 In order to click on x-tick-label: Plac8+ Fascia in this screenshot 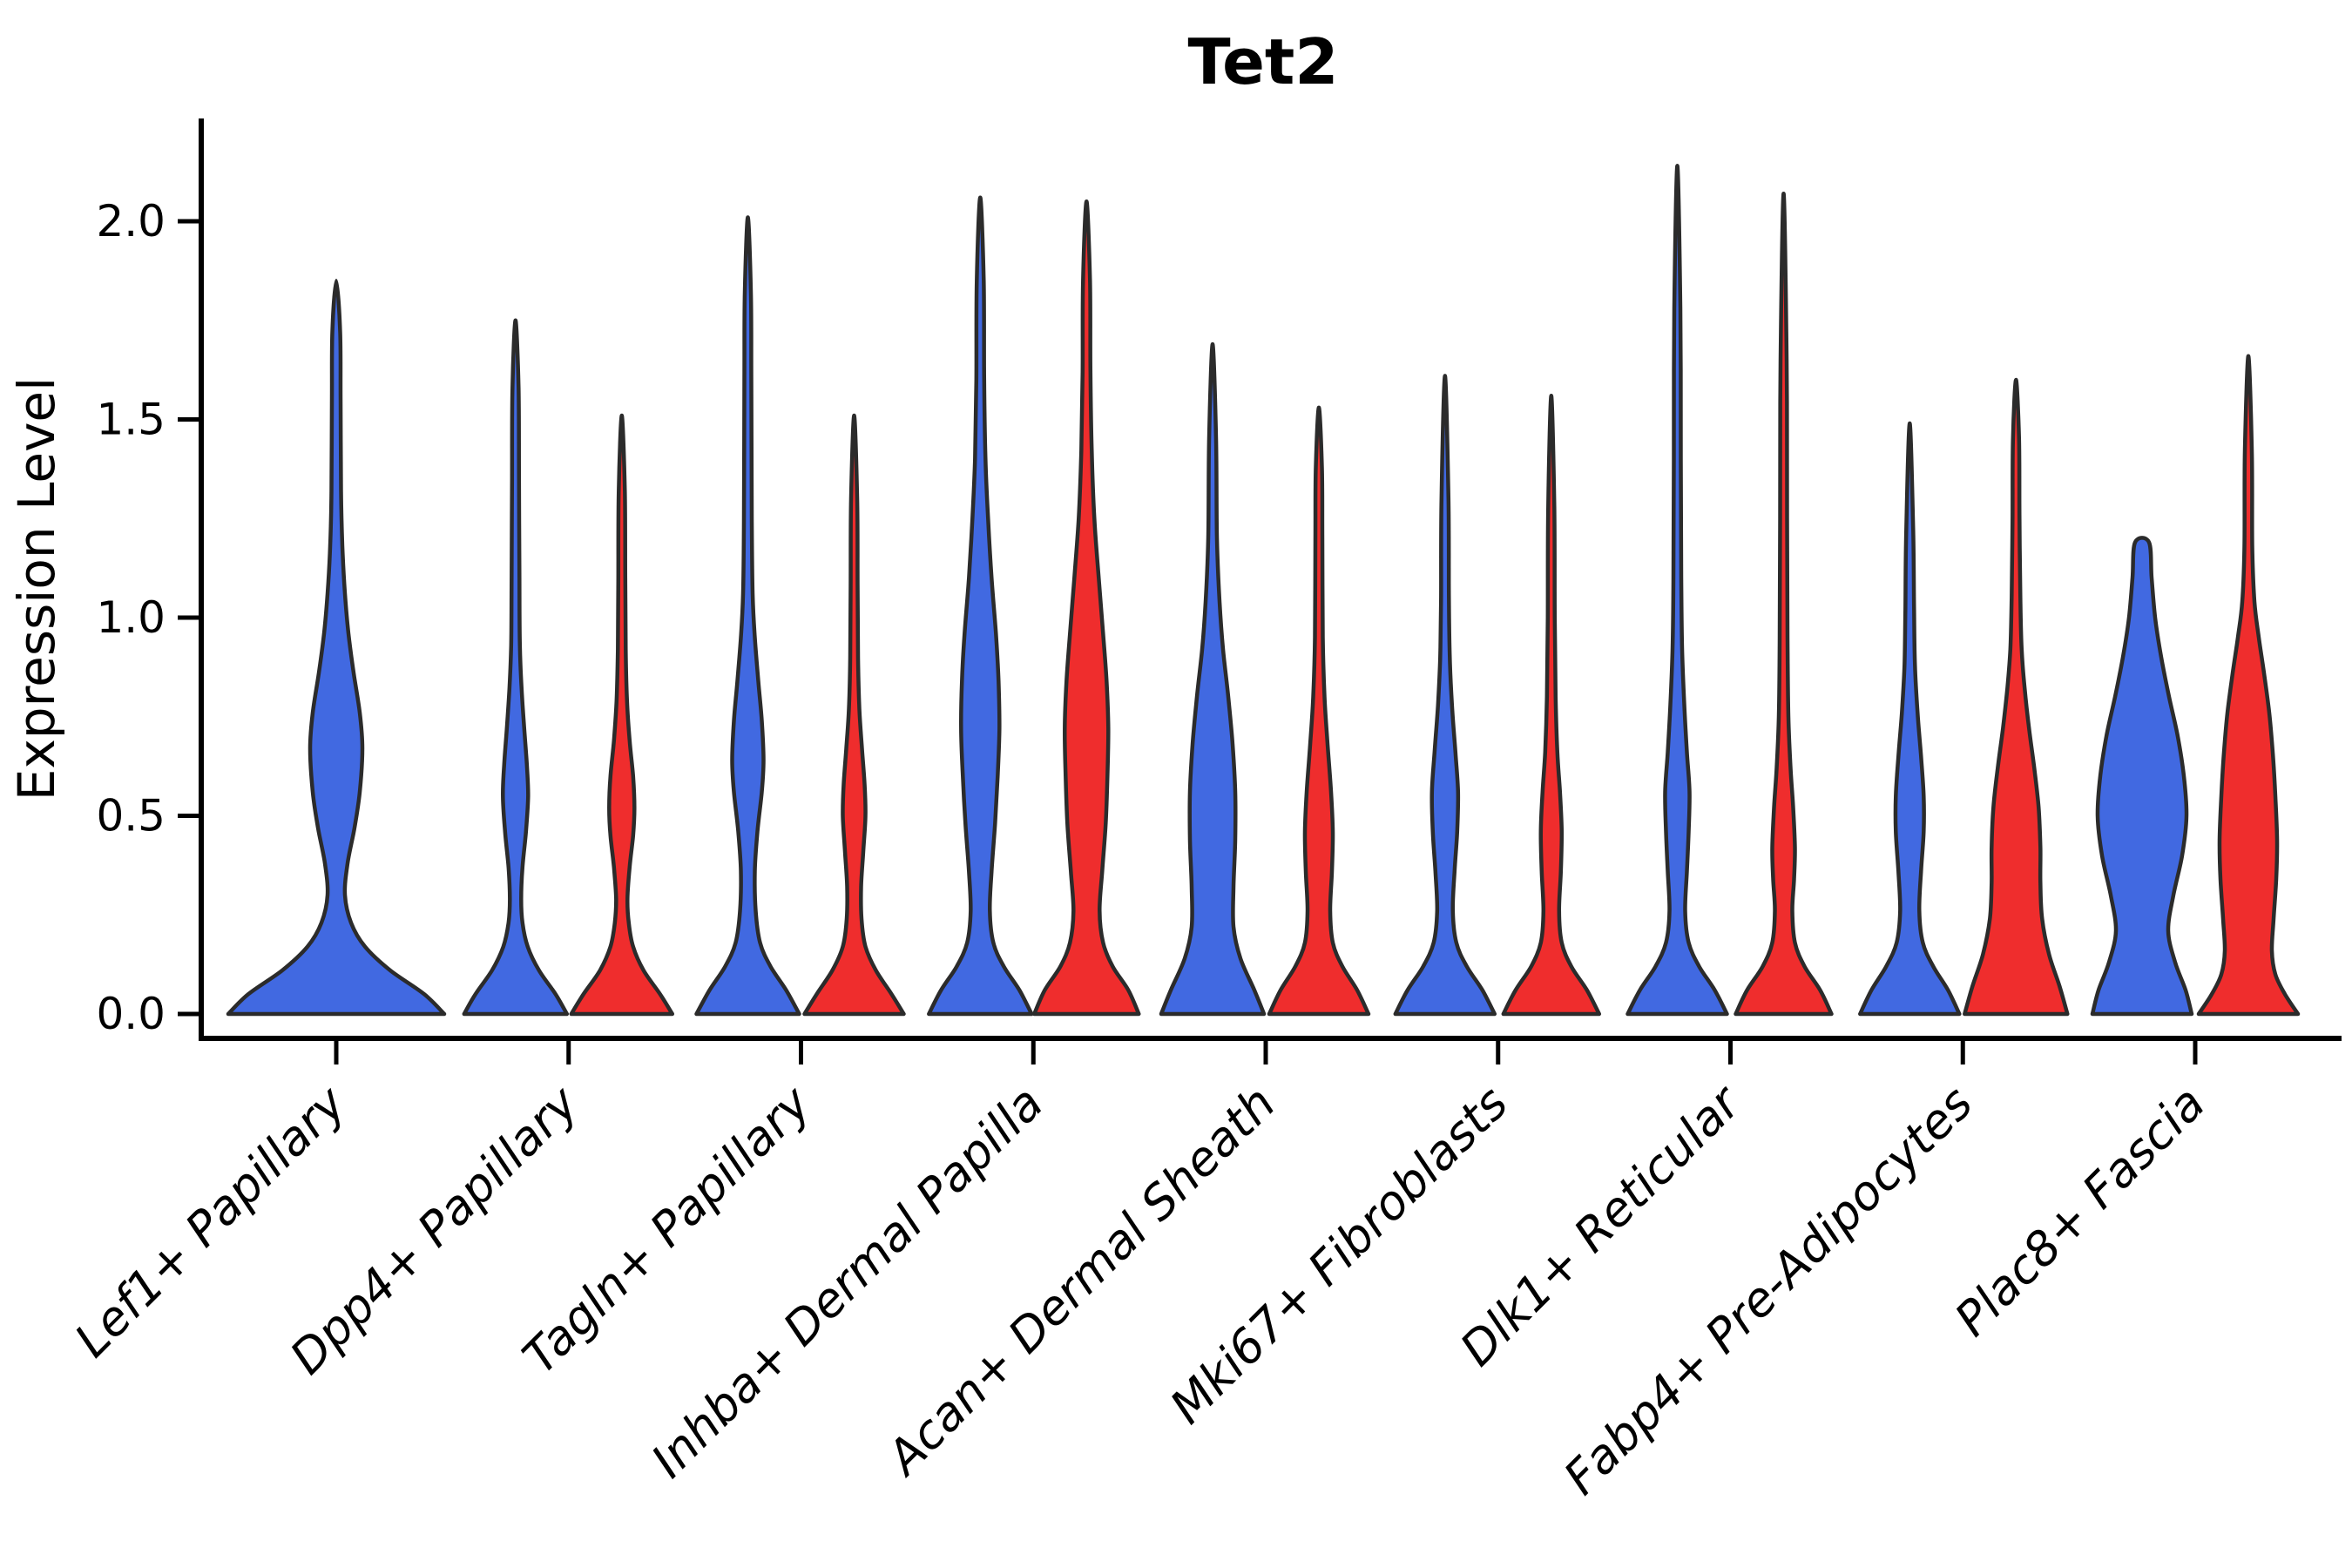, I will do `click(2079, 1211)`.